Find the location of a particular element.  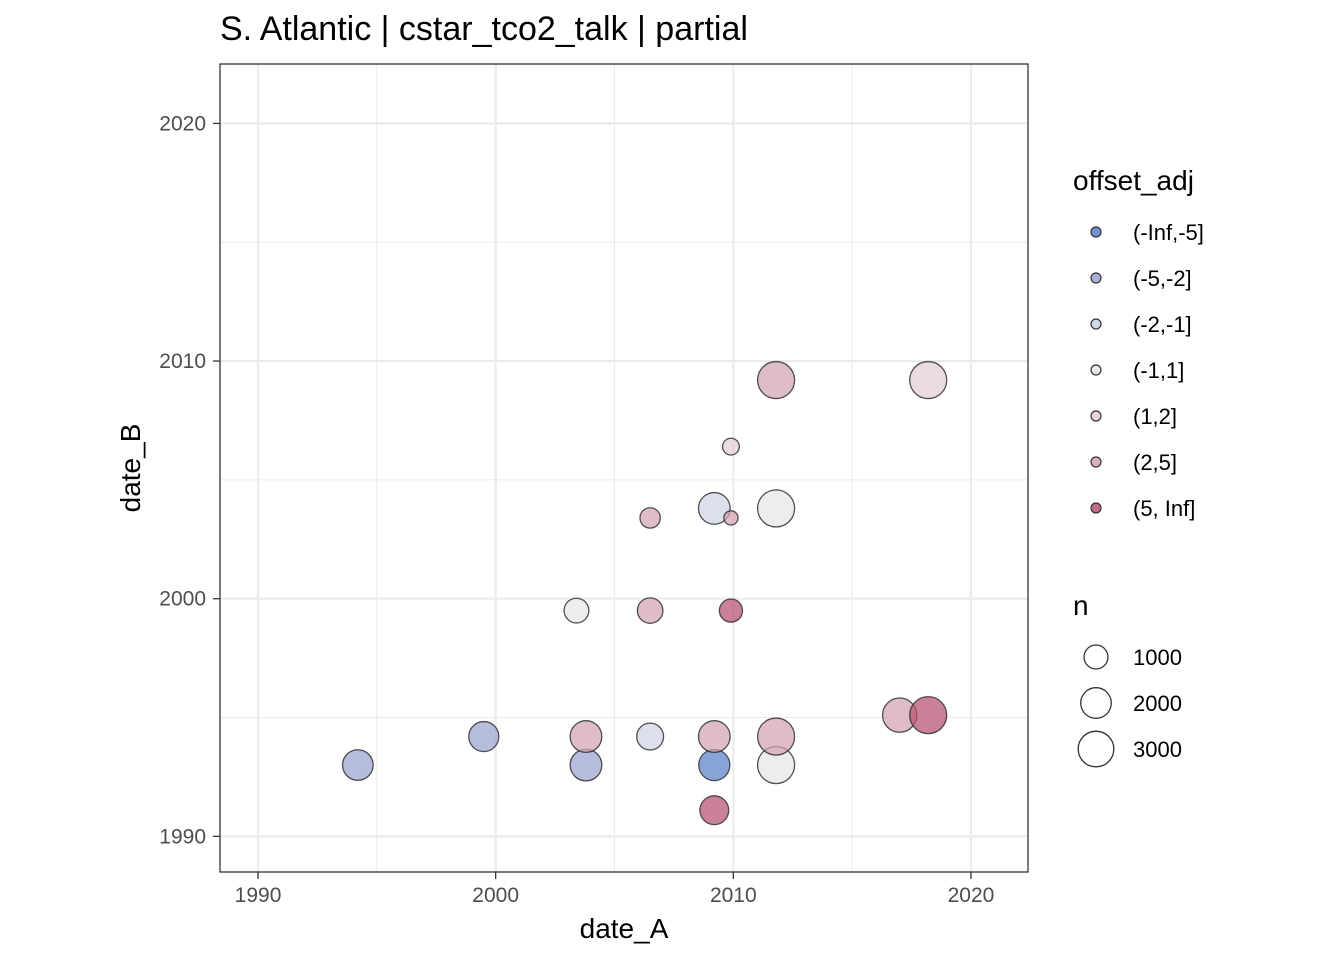

legend-color-label: (-1,1] is located at coordinates (1158, 370).